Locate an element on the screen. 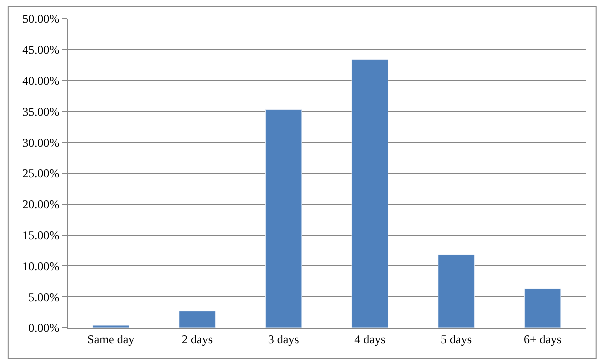 This screenshot has height=362, width=600. y-tick-label: 0.00% is located at coordinates (44, 328).